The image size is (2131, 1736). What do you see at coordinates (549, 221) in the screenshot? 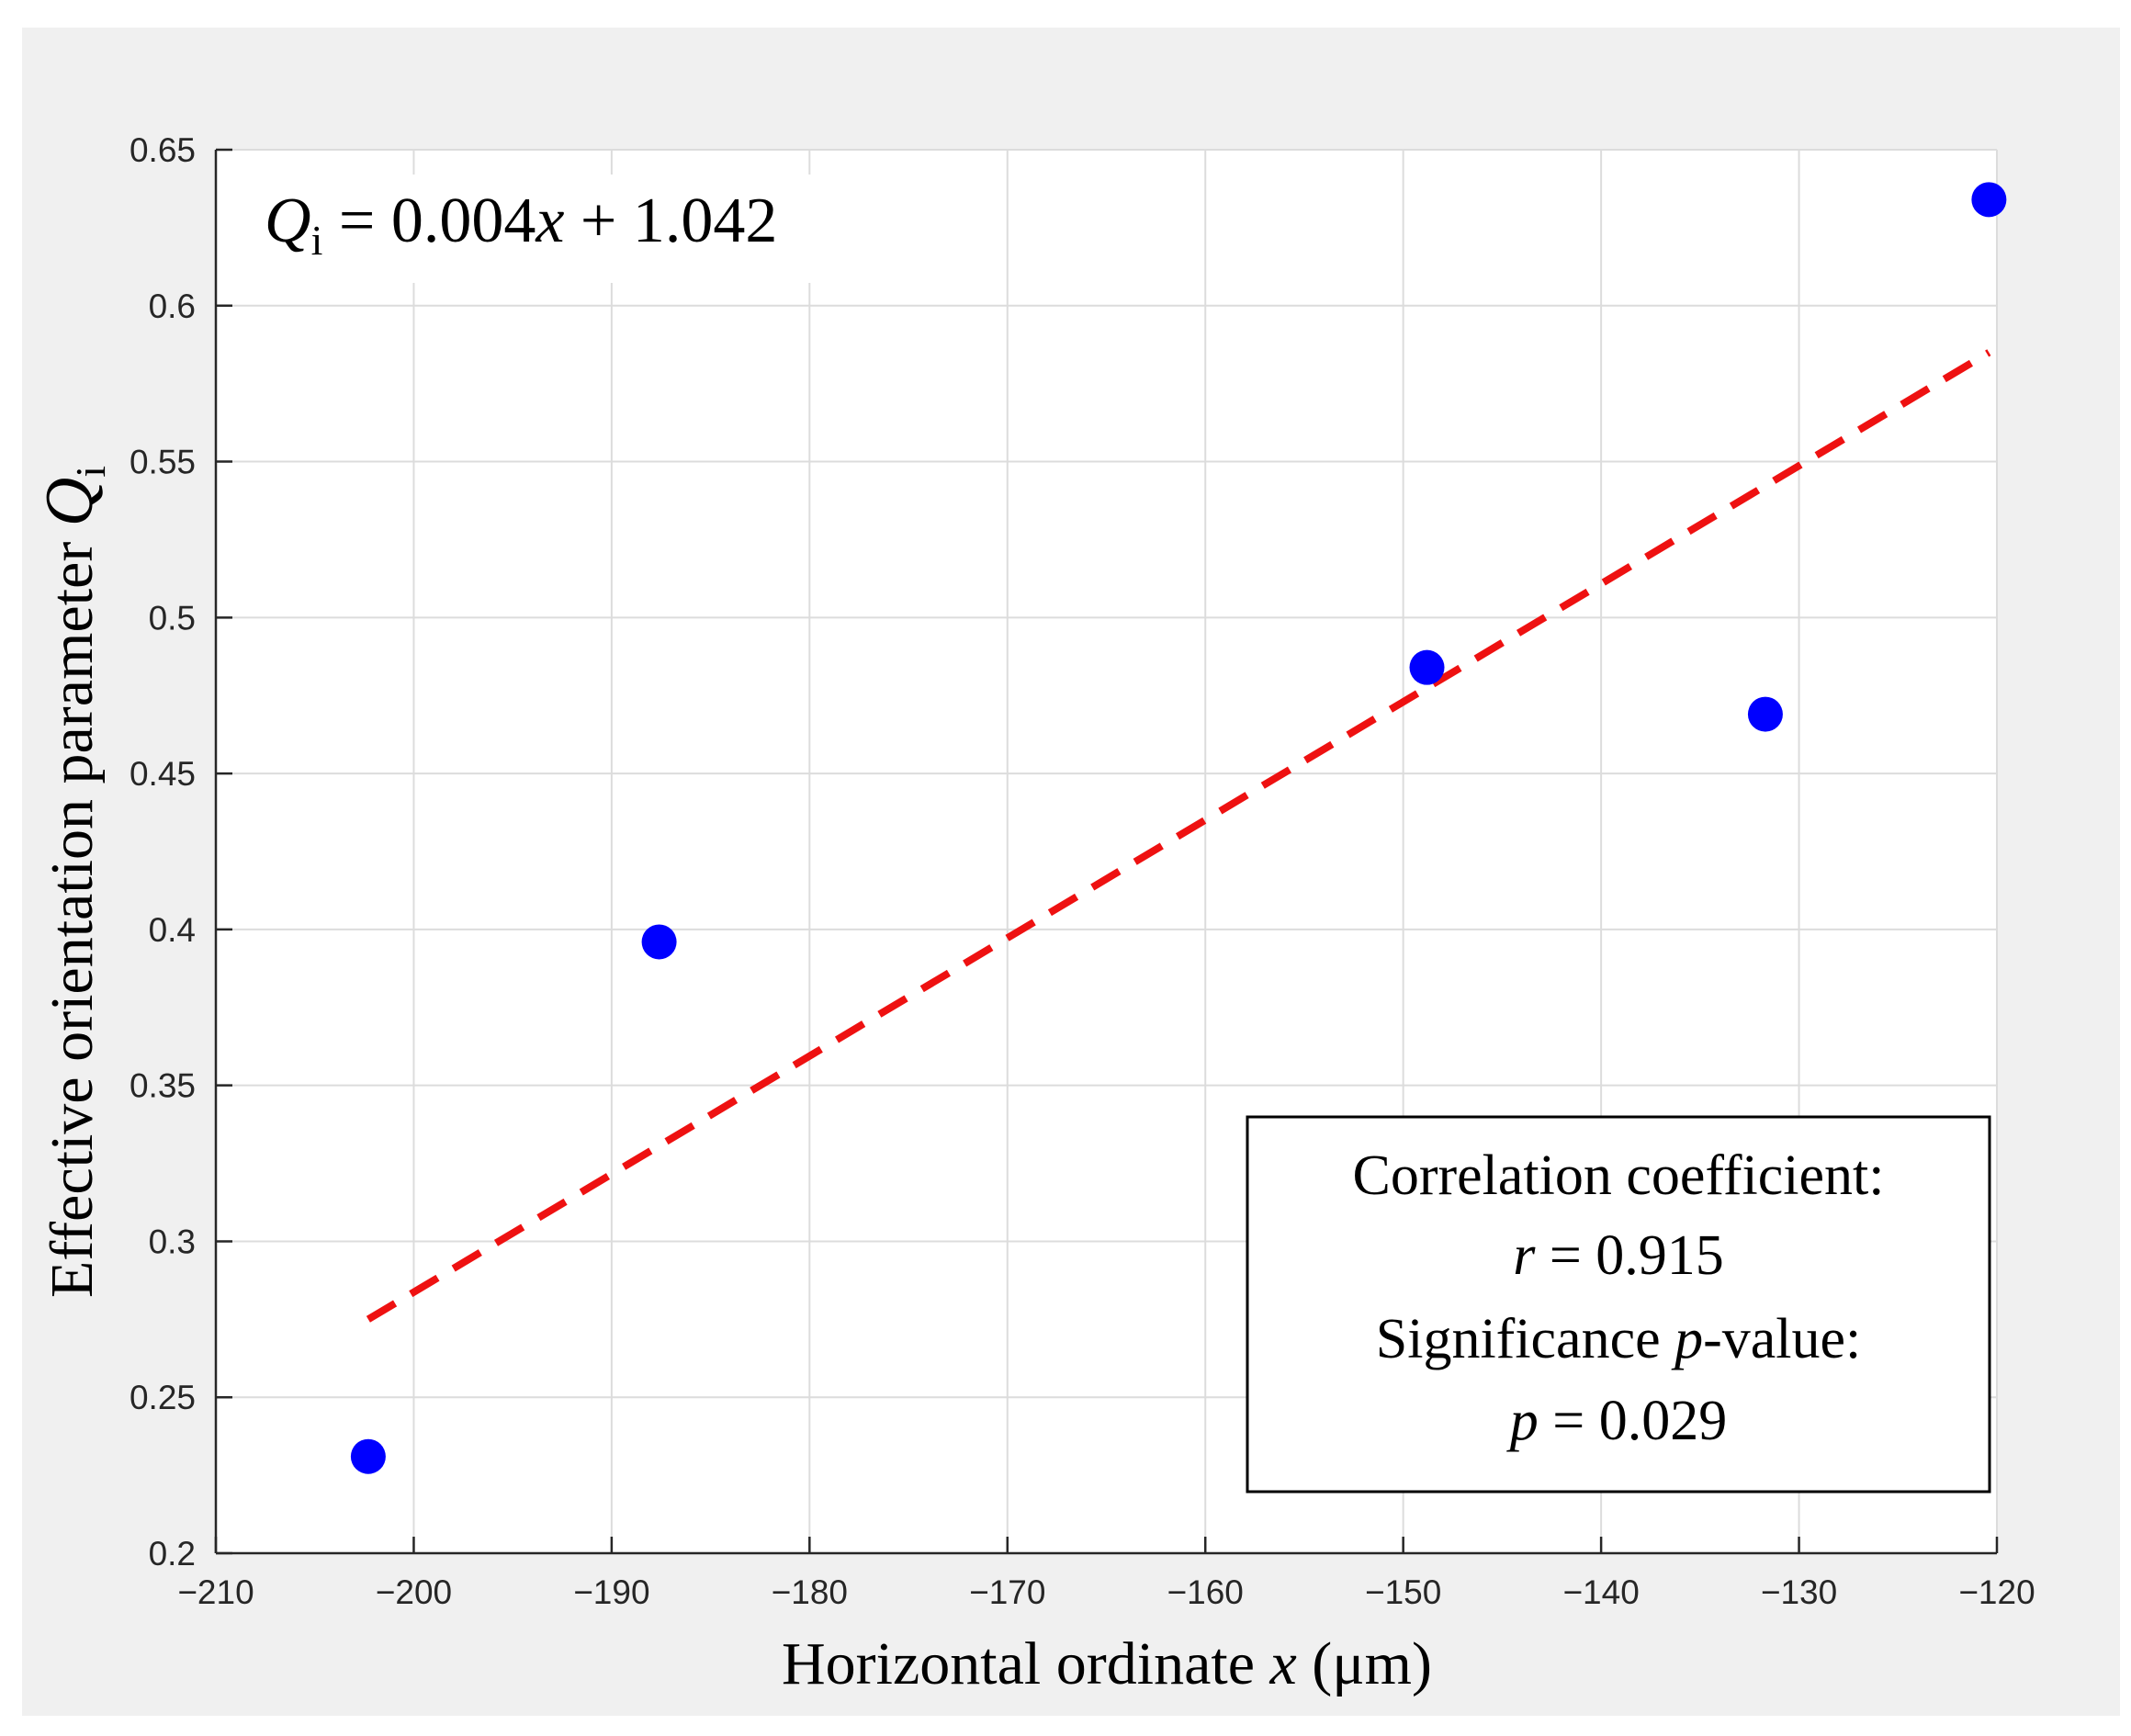
I see `equation-x: x` at bounding box center [549, 221].